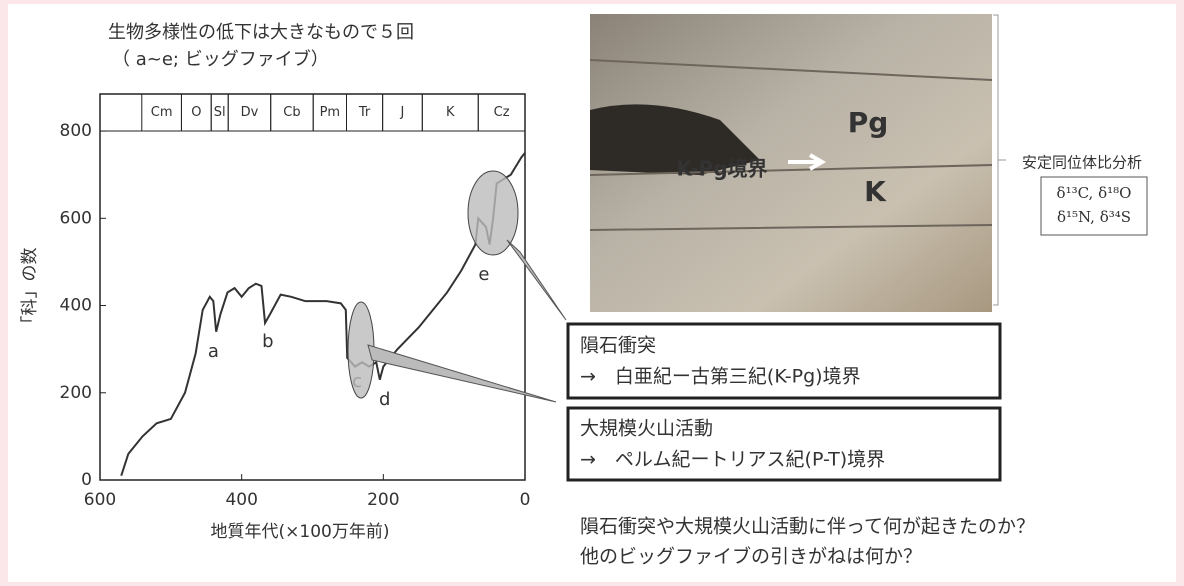 The width and height of the screenshot is (1184, 586). I want to click on strata, so click(791, 145).